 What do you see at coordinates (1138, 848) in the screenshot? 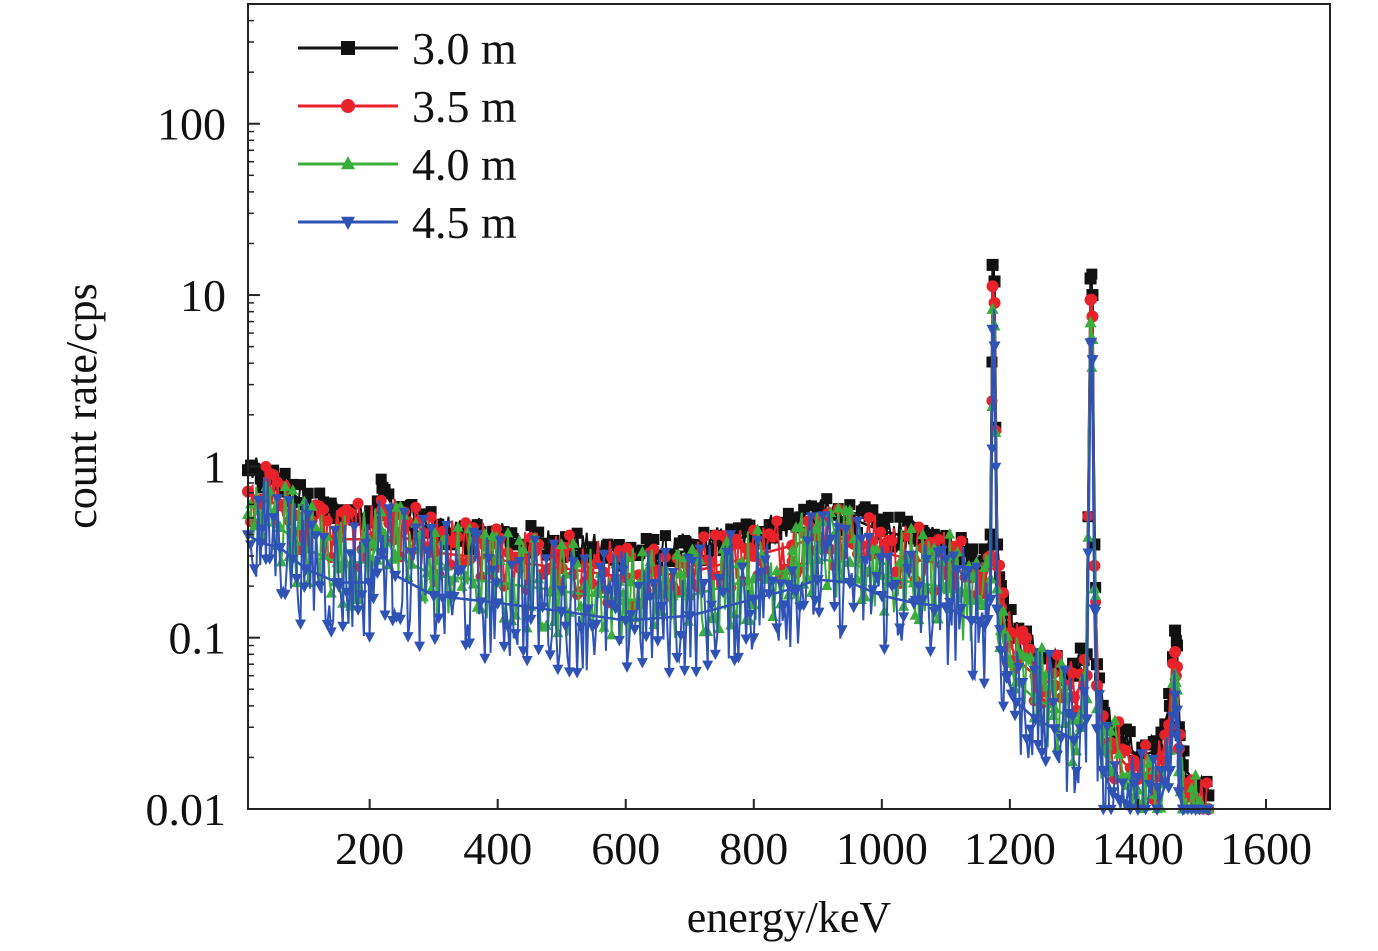
I see `x-tick-label: 1400` at bounding box center [1138, 848].